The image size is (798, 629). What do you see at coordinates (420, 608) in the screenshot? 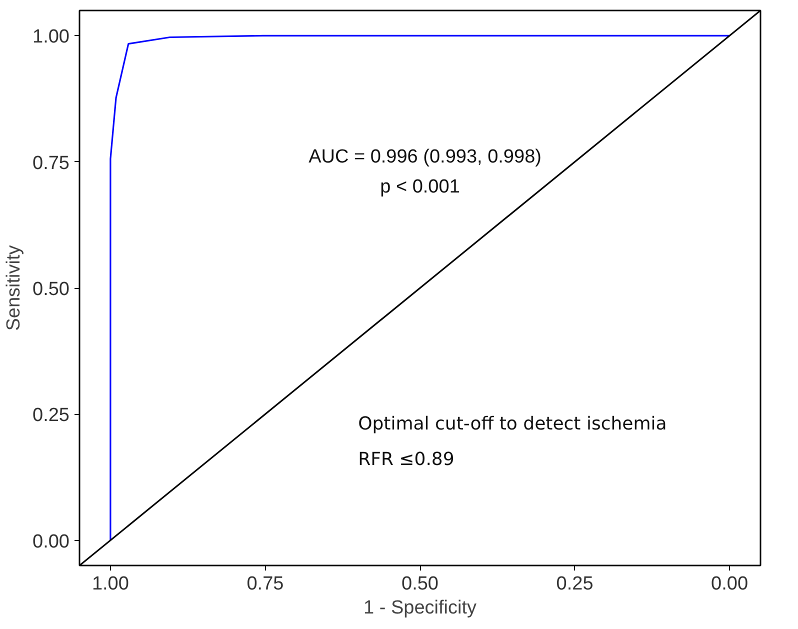
I see `x-axis-title: 1 - Specificity` at bounding box center [420, 608].